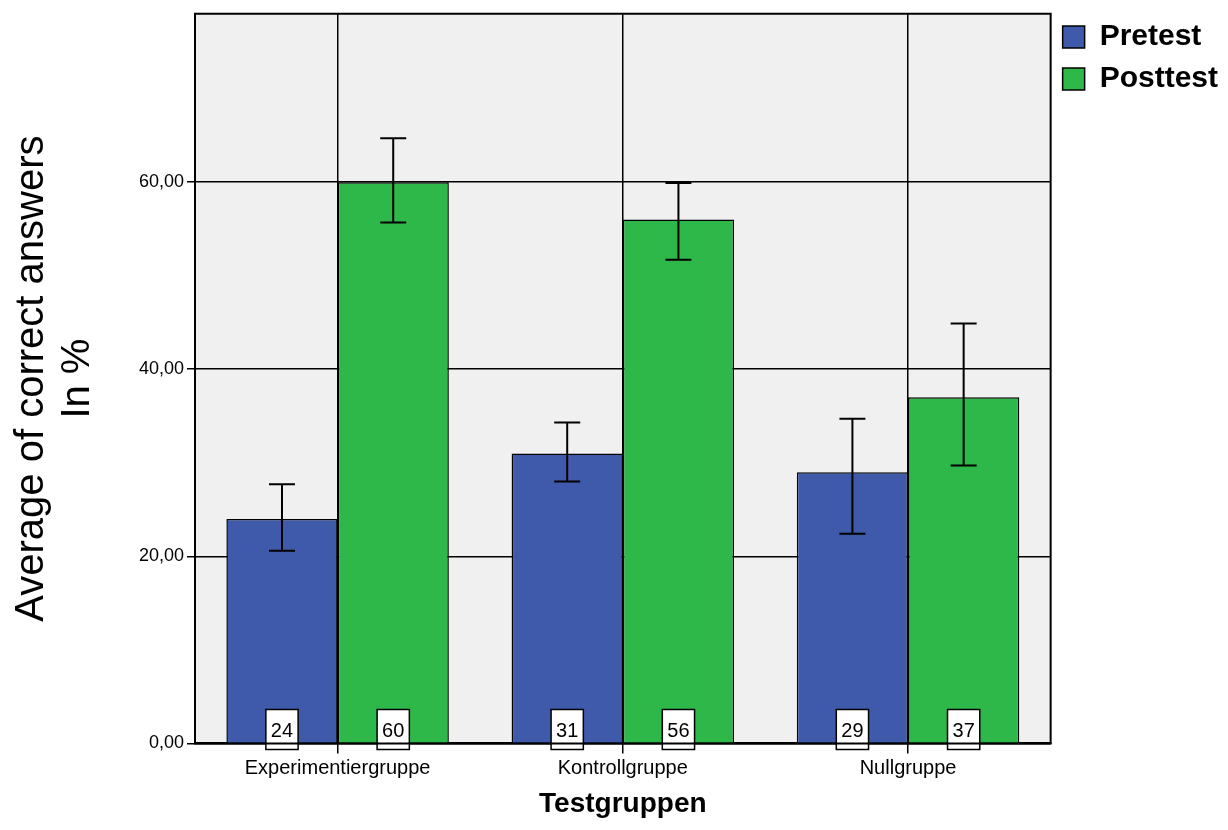  I want to click on y-tick-label: 40,00, so click(161, 368).